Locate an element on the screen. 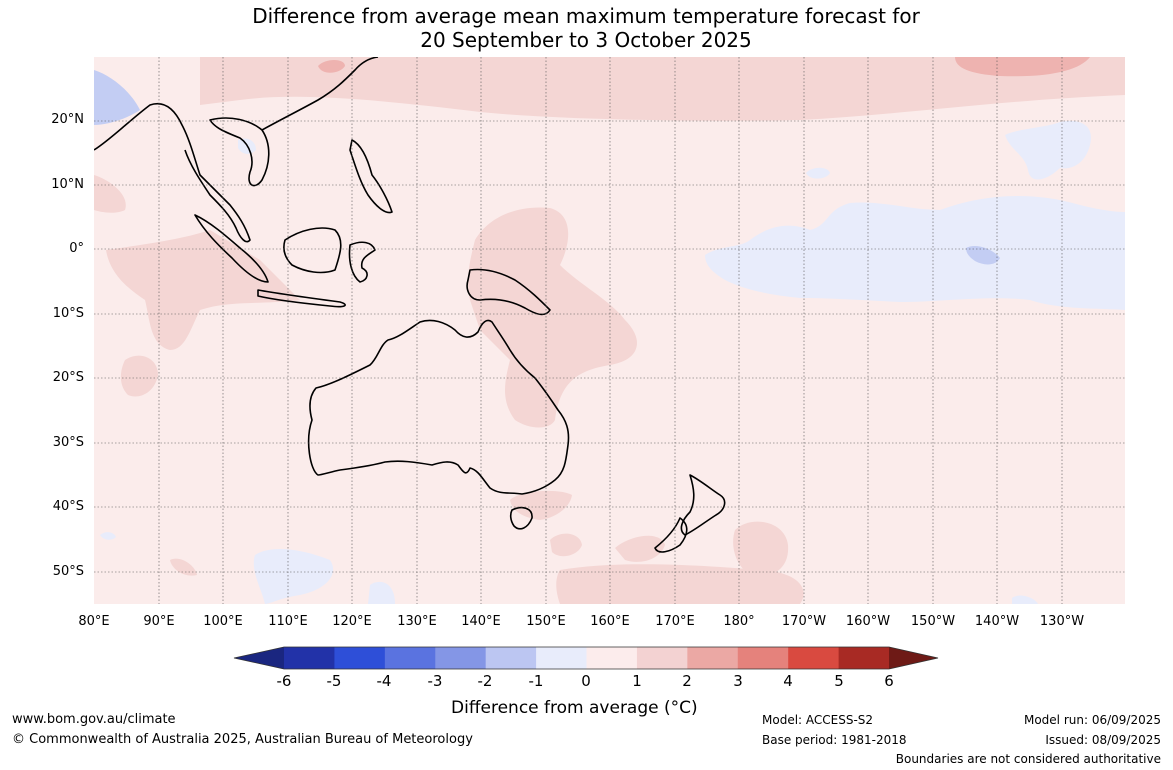 The image size is (1173, 770). warm-region-tasman is located at coordinates (541, 505).